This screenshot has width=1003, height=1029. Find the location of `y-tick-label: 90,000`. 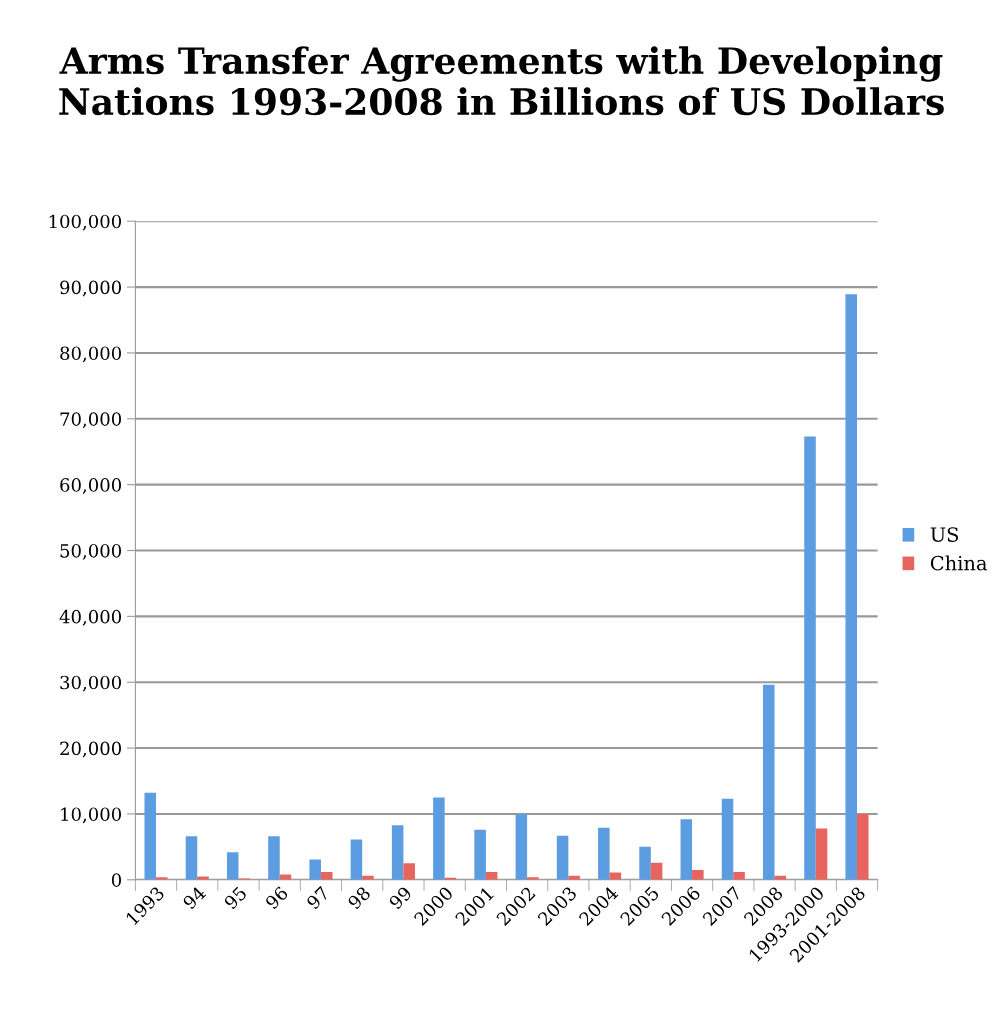

y-tick-label: 90,000 is located at coordinates (91, 288).